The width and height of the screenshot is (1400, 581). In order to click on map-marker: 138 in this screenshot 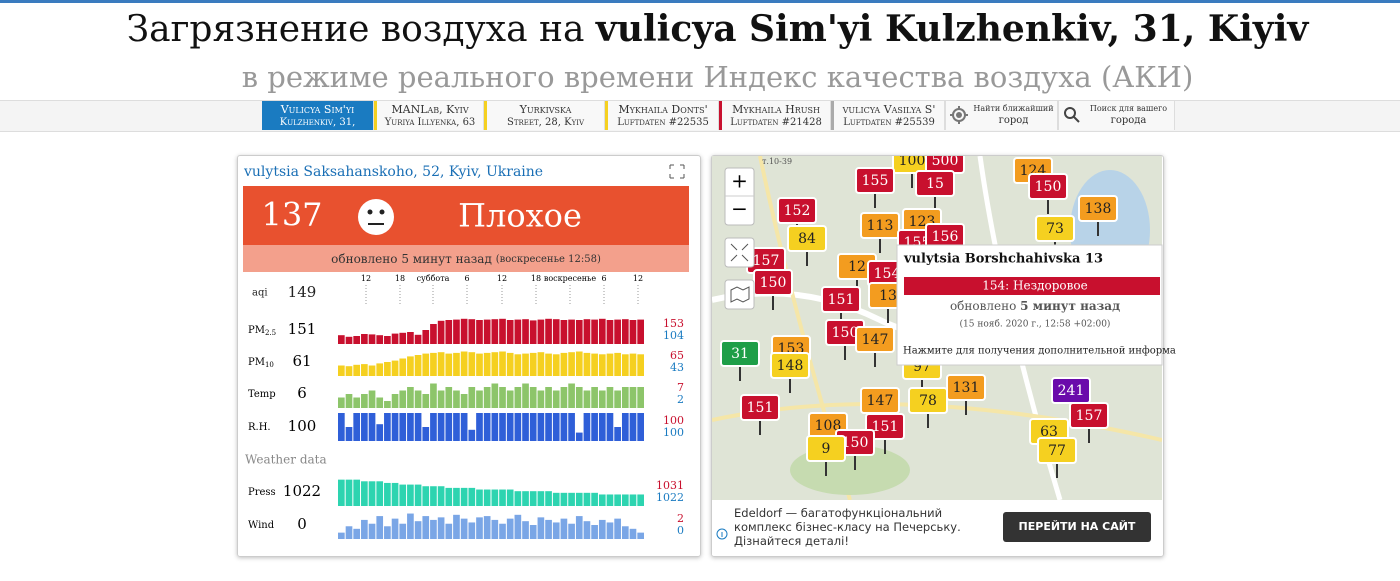, I will do `click(1098, 215)`.